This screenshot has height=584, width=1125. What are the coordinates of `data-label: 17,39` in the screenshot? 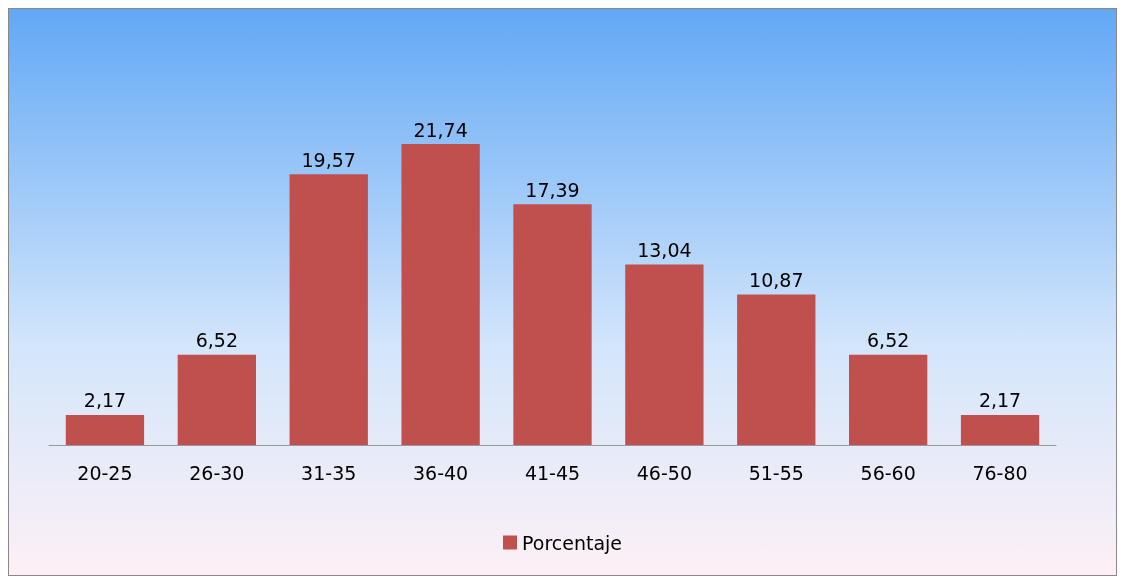 It's located at (552, 189).